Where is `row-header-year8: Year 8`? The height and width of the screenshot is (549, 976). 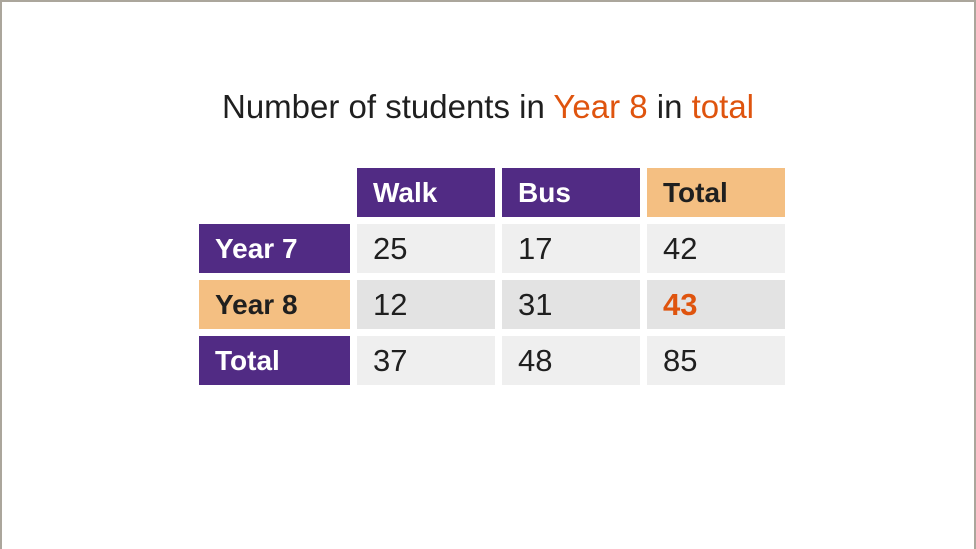
row-header-year8: Year 8 is located at coordinates (274, 304).